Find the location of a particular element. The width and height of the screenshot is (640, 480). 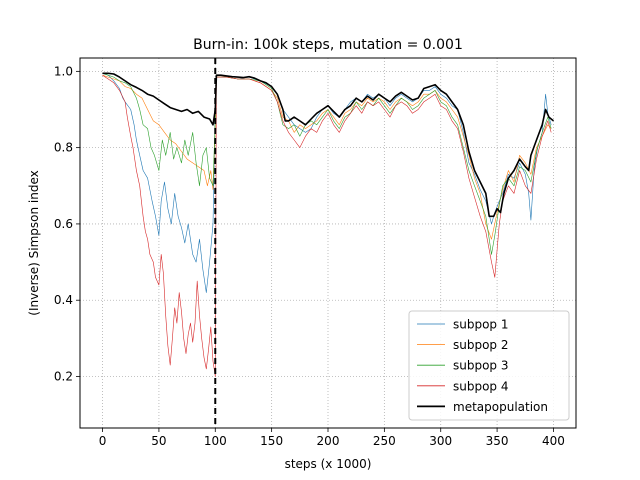

x-axis-label: steps (x 1000) is located at coordinates (328, 464).